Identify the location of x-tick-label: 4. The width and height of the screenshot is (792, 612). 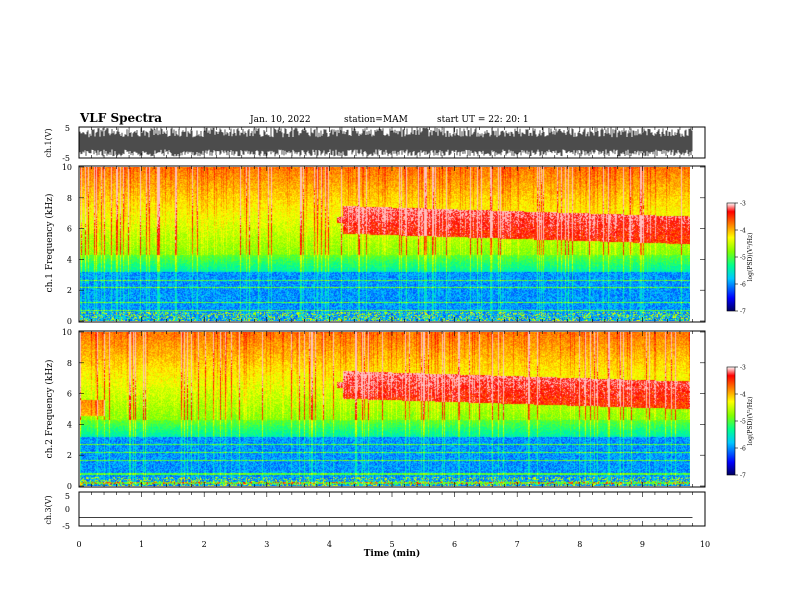
(329, 544).